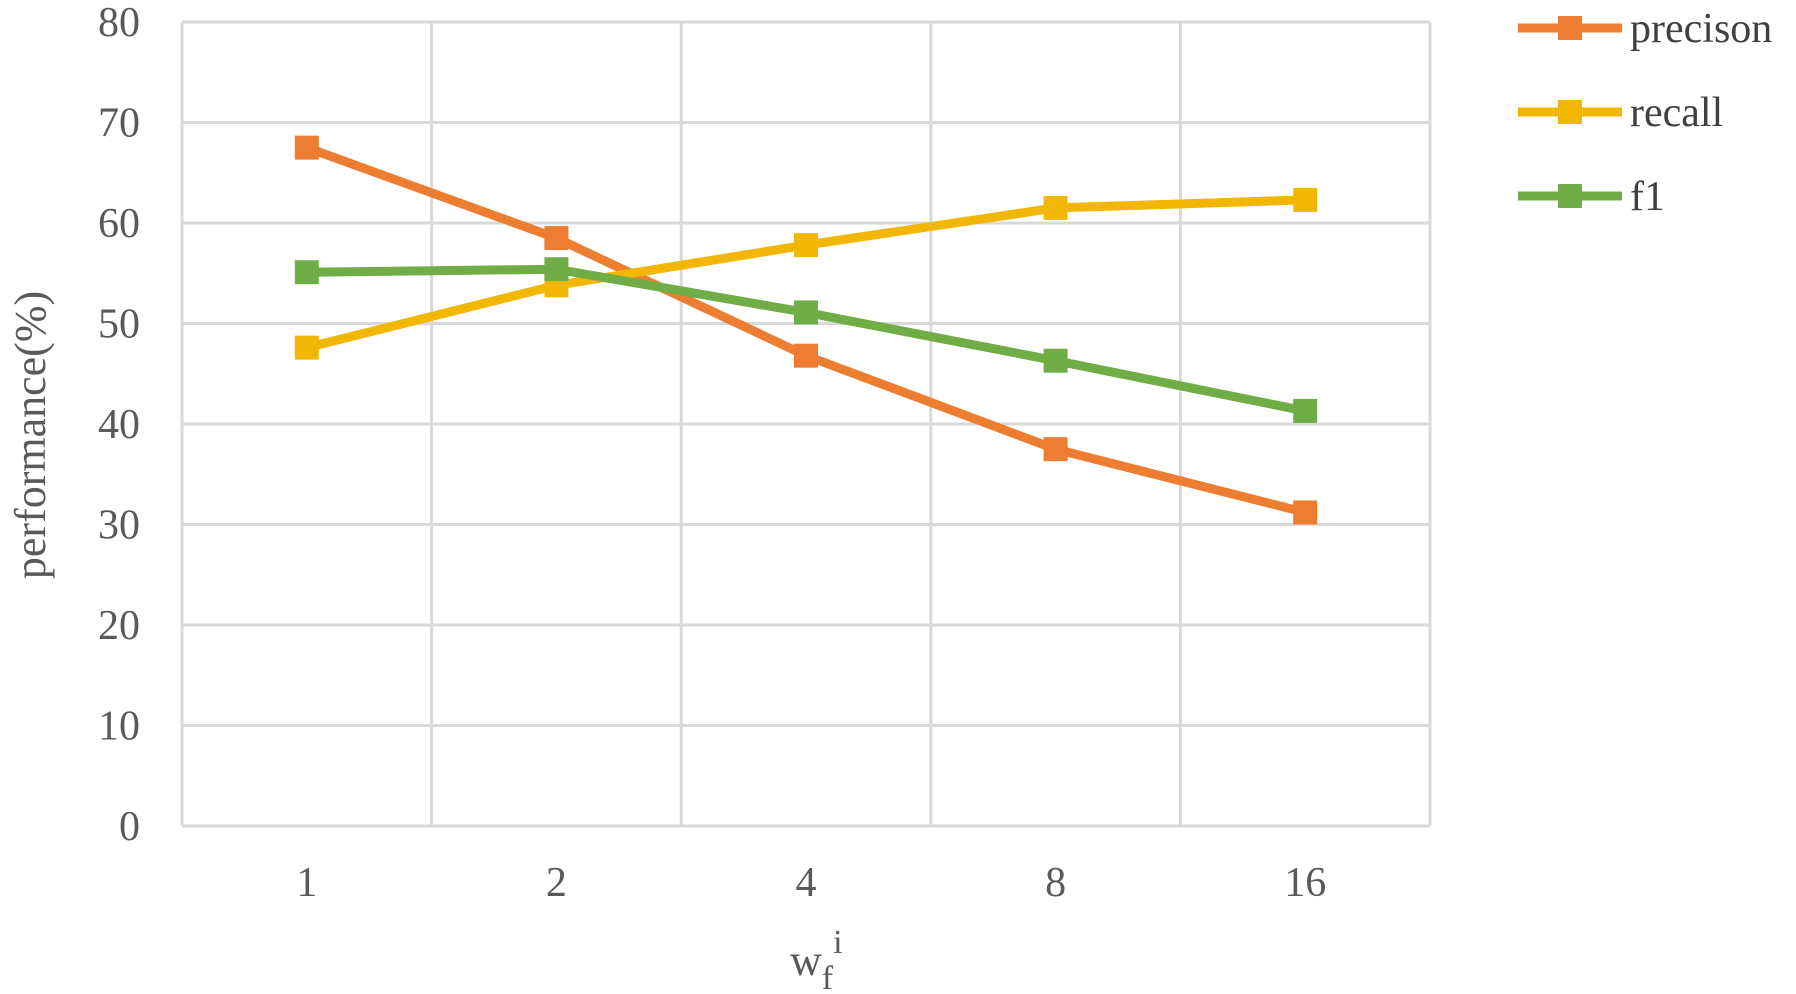 This screenshot has height=994, width=1796. I want to click on x-tick-label: 2, so click(556, 883).